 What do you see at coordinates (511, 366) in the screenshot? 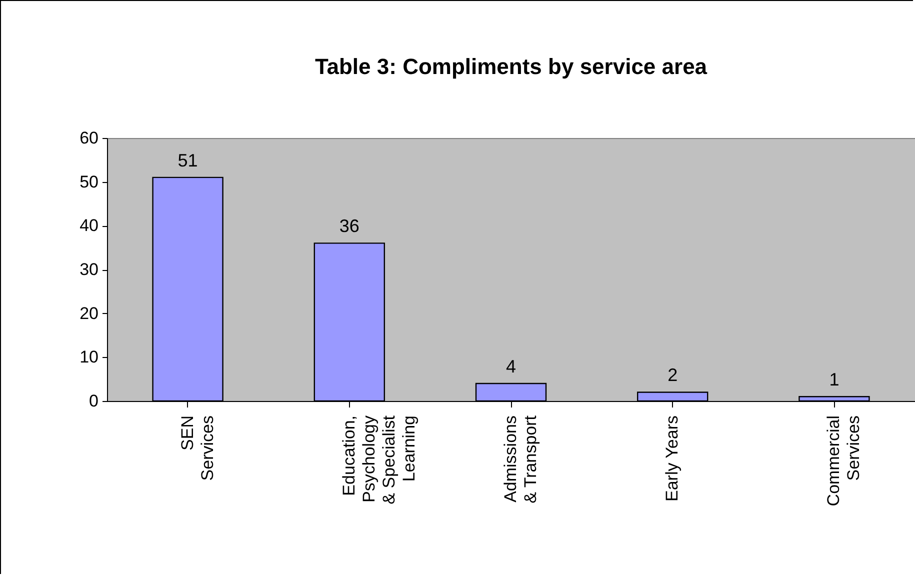
I see `data-label: 4` at bounding box center [511, 366].